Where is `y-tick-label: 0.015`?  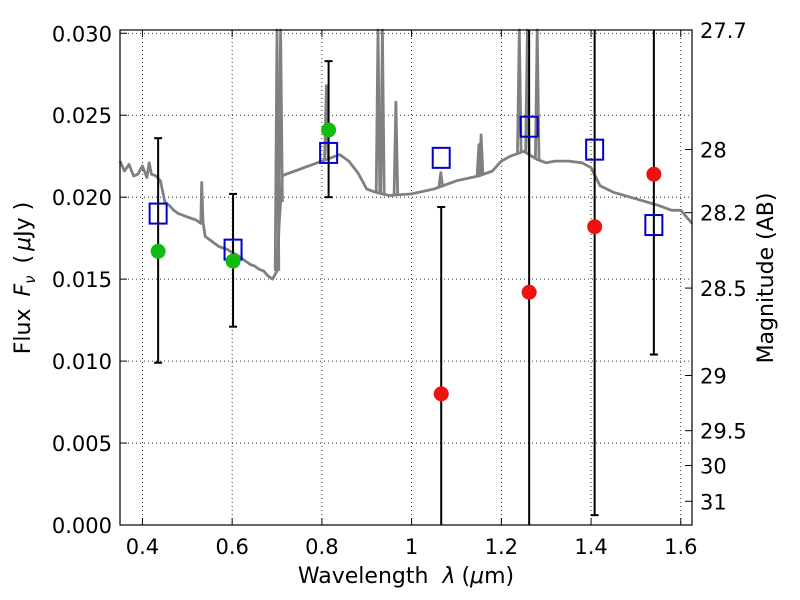 y-tick-label: 0.015 is located at coordinates (82, 280).